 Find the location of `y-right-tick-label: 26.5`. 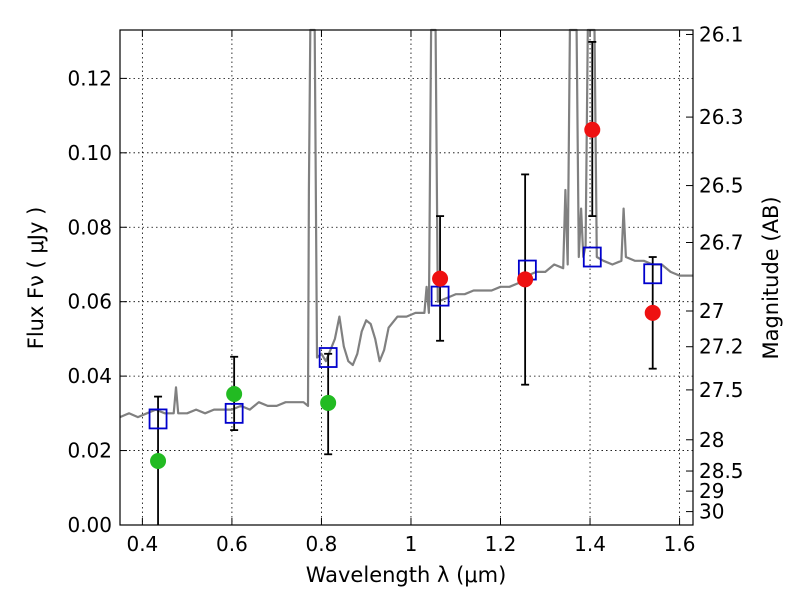

y-right-tick-label: 26.5 is located at coordinates (721, 186).